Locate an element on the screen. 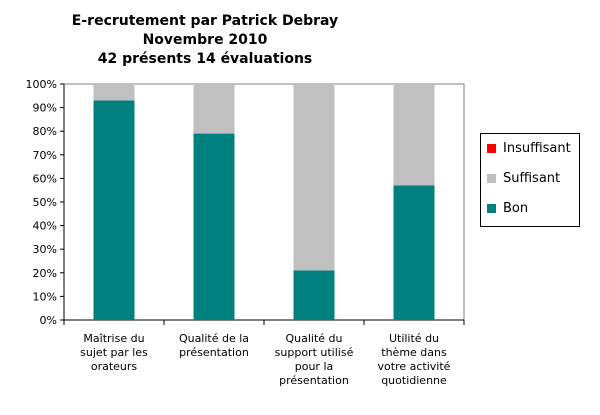  y-tick-label: 80% is located at coordinates (45, 131).